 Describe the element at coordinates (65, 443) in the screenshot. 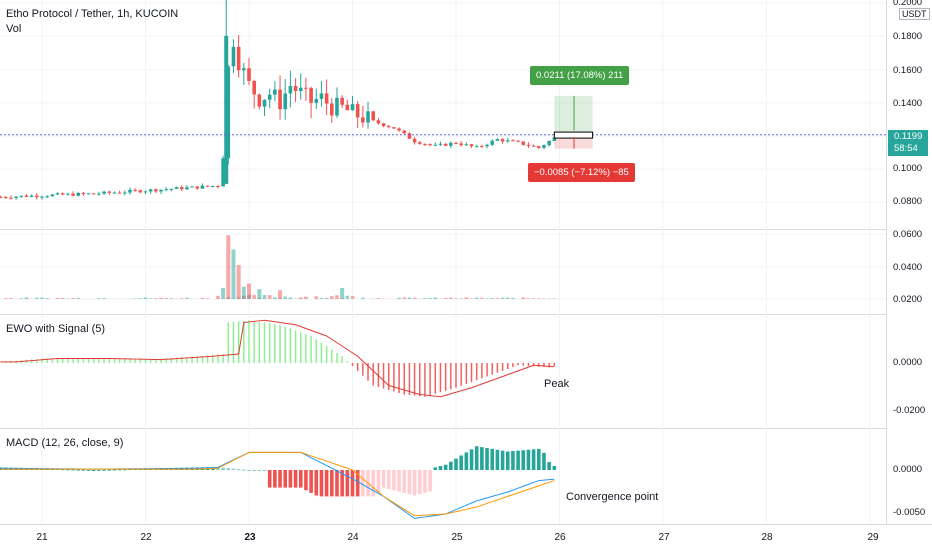

I see `macd-title: MACD (12, 26, close, 9)` at that location.